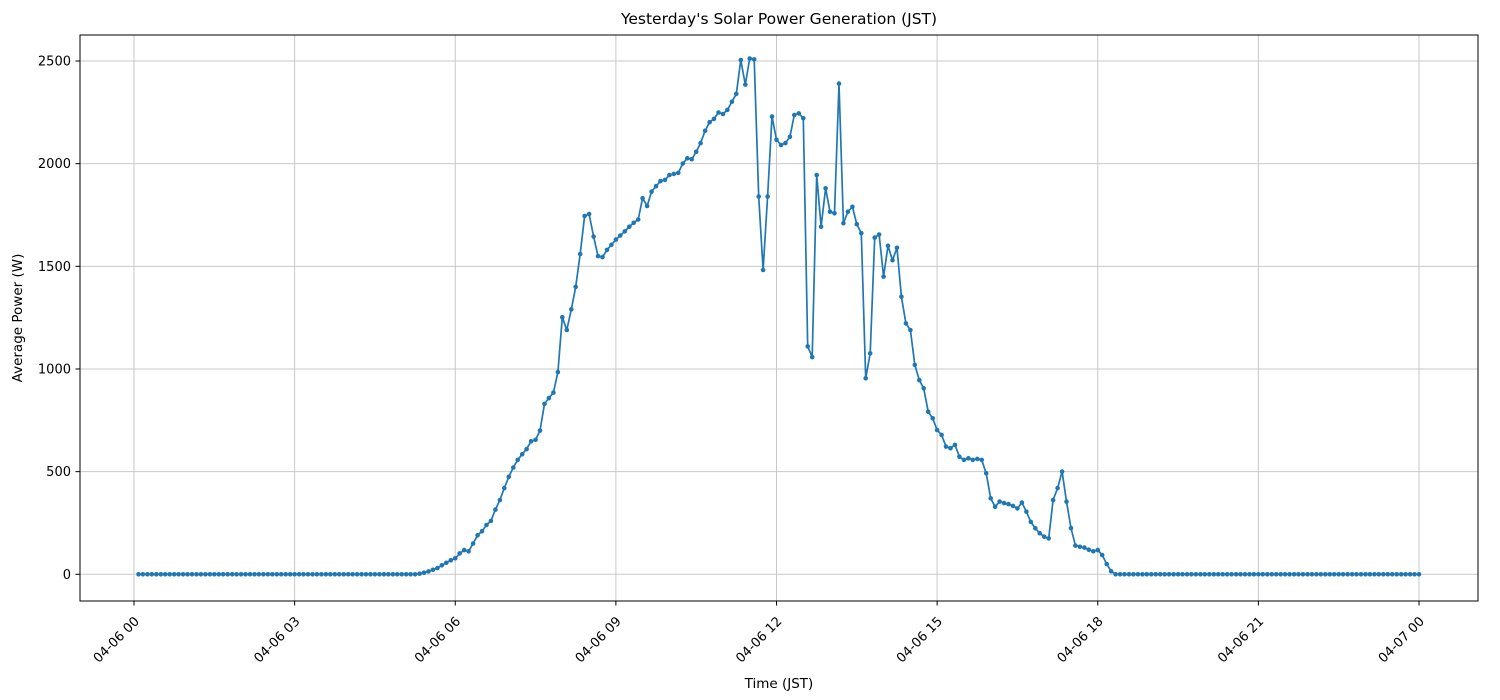 The image size is (1500, 700). I want to click on y-tick-label: 0, so click(67, 575).